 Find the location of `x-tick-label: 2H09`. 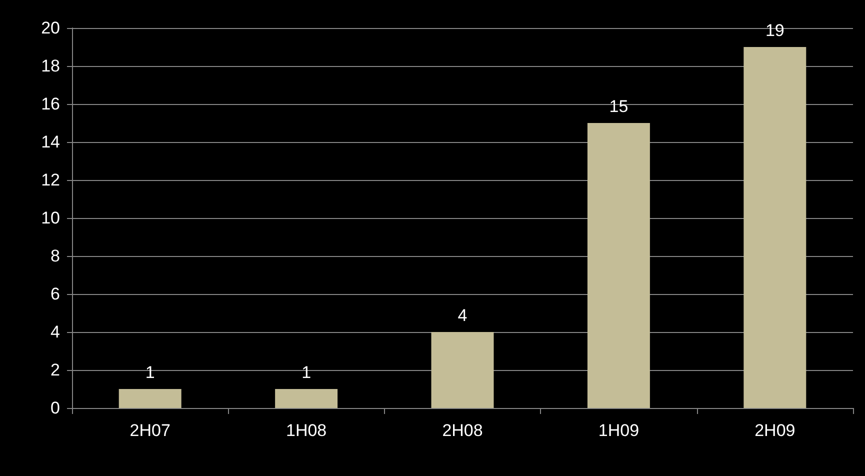

x-tick-label: 2H09 is located at coordinates (775, 430).